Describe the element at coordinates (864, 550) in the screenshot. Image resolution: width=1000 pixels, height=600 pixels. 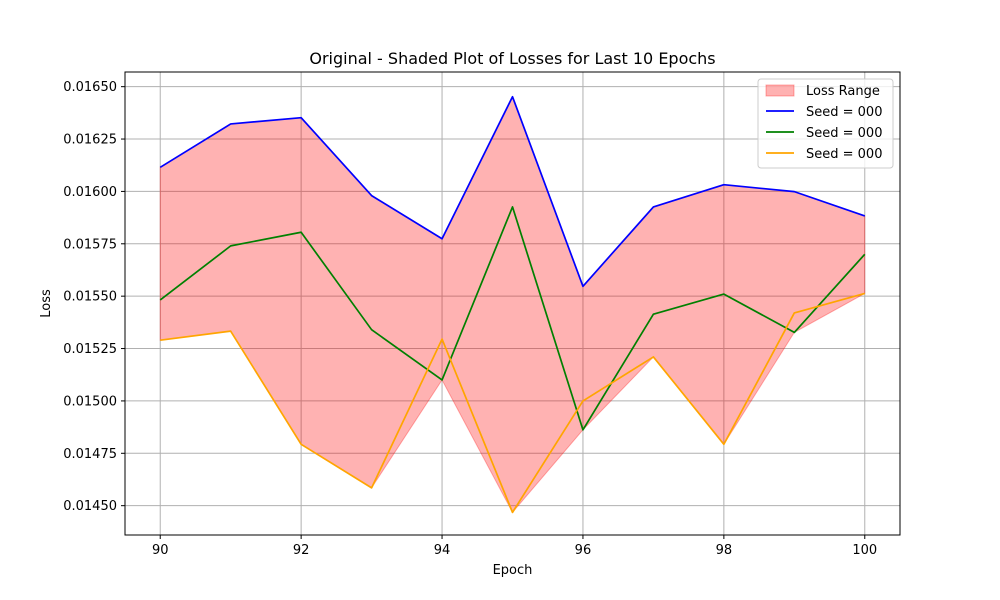
I see `x-tick-label-5: 100` at that location.